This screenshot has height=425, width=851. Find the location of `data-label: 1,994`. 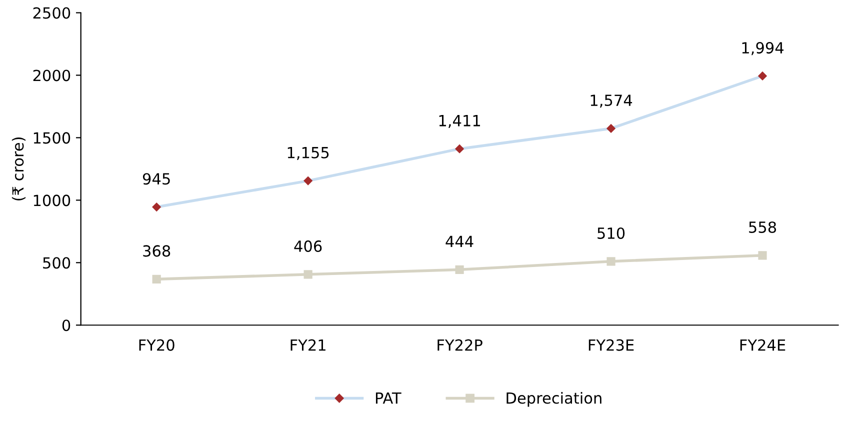

data-label: 1,994 is located at coordinates (763, 49).